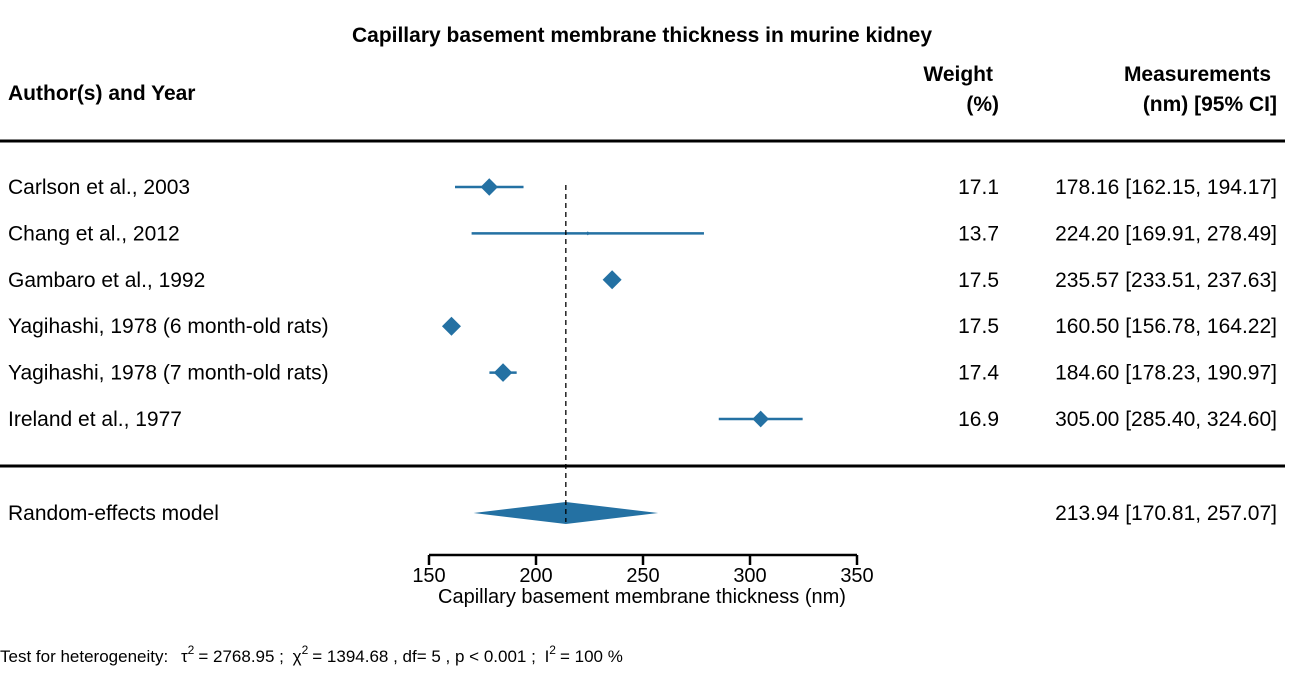 The image size is (1300, 700). Describe the element at coordinates (978, 233) in the screenshot. I see `study-weight: 13.7` at that location.